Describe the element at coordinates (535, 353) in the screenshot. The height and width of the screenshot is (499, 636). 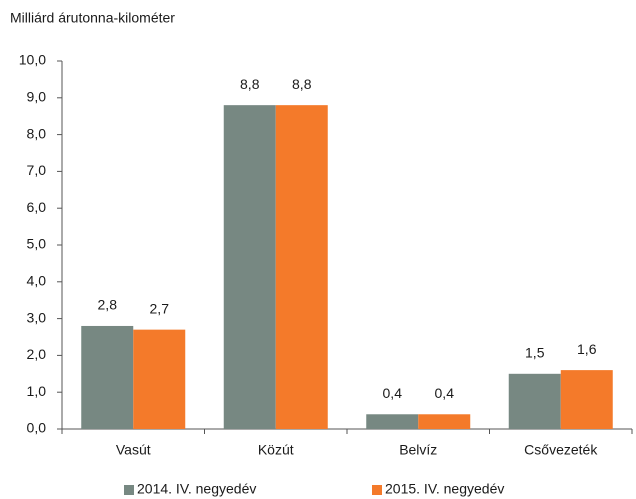
I see `value-label: 1,5` at that location.